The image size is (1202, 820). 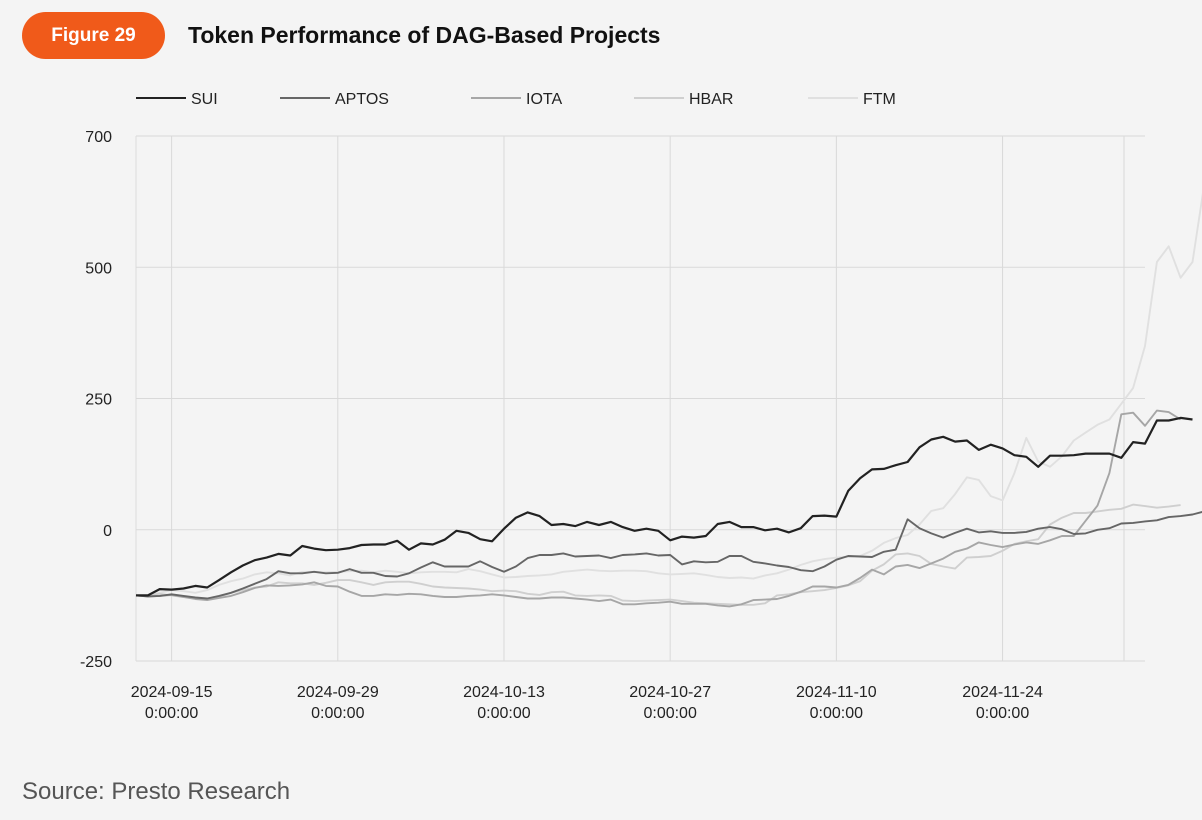 I want to click on x-tick-label: 2024-09-29, so click(x=338, y=692).